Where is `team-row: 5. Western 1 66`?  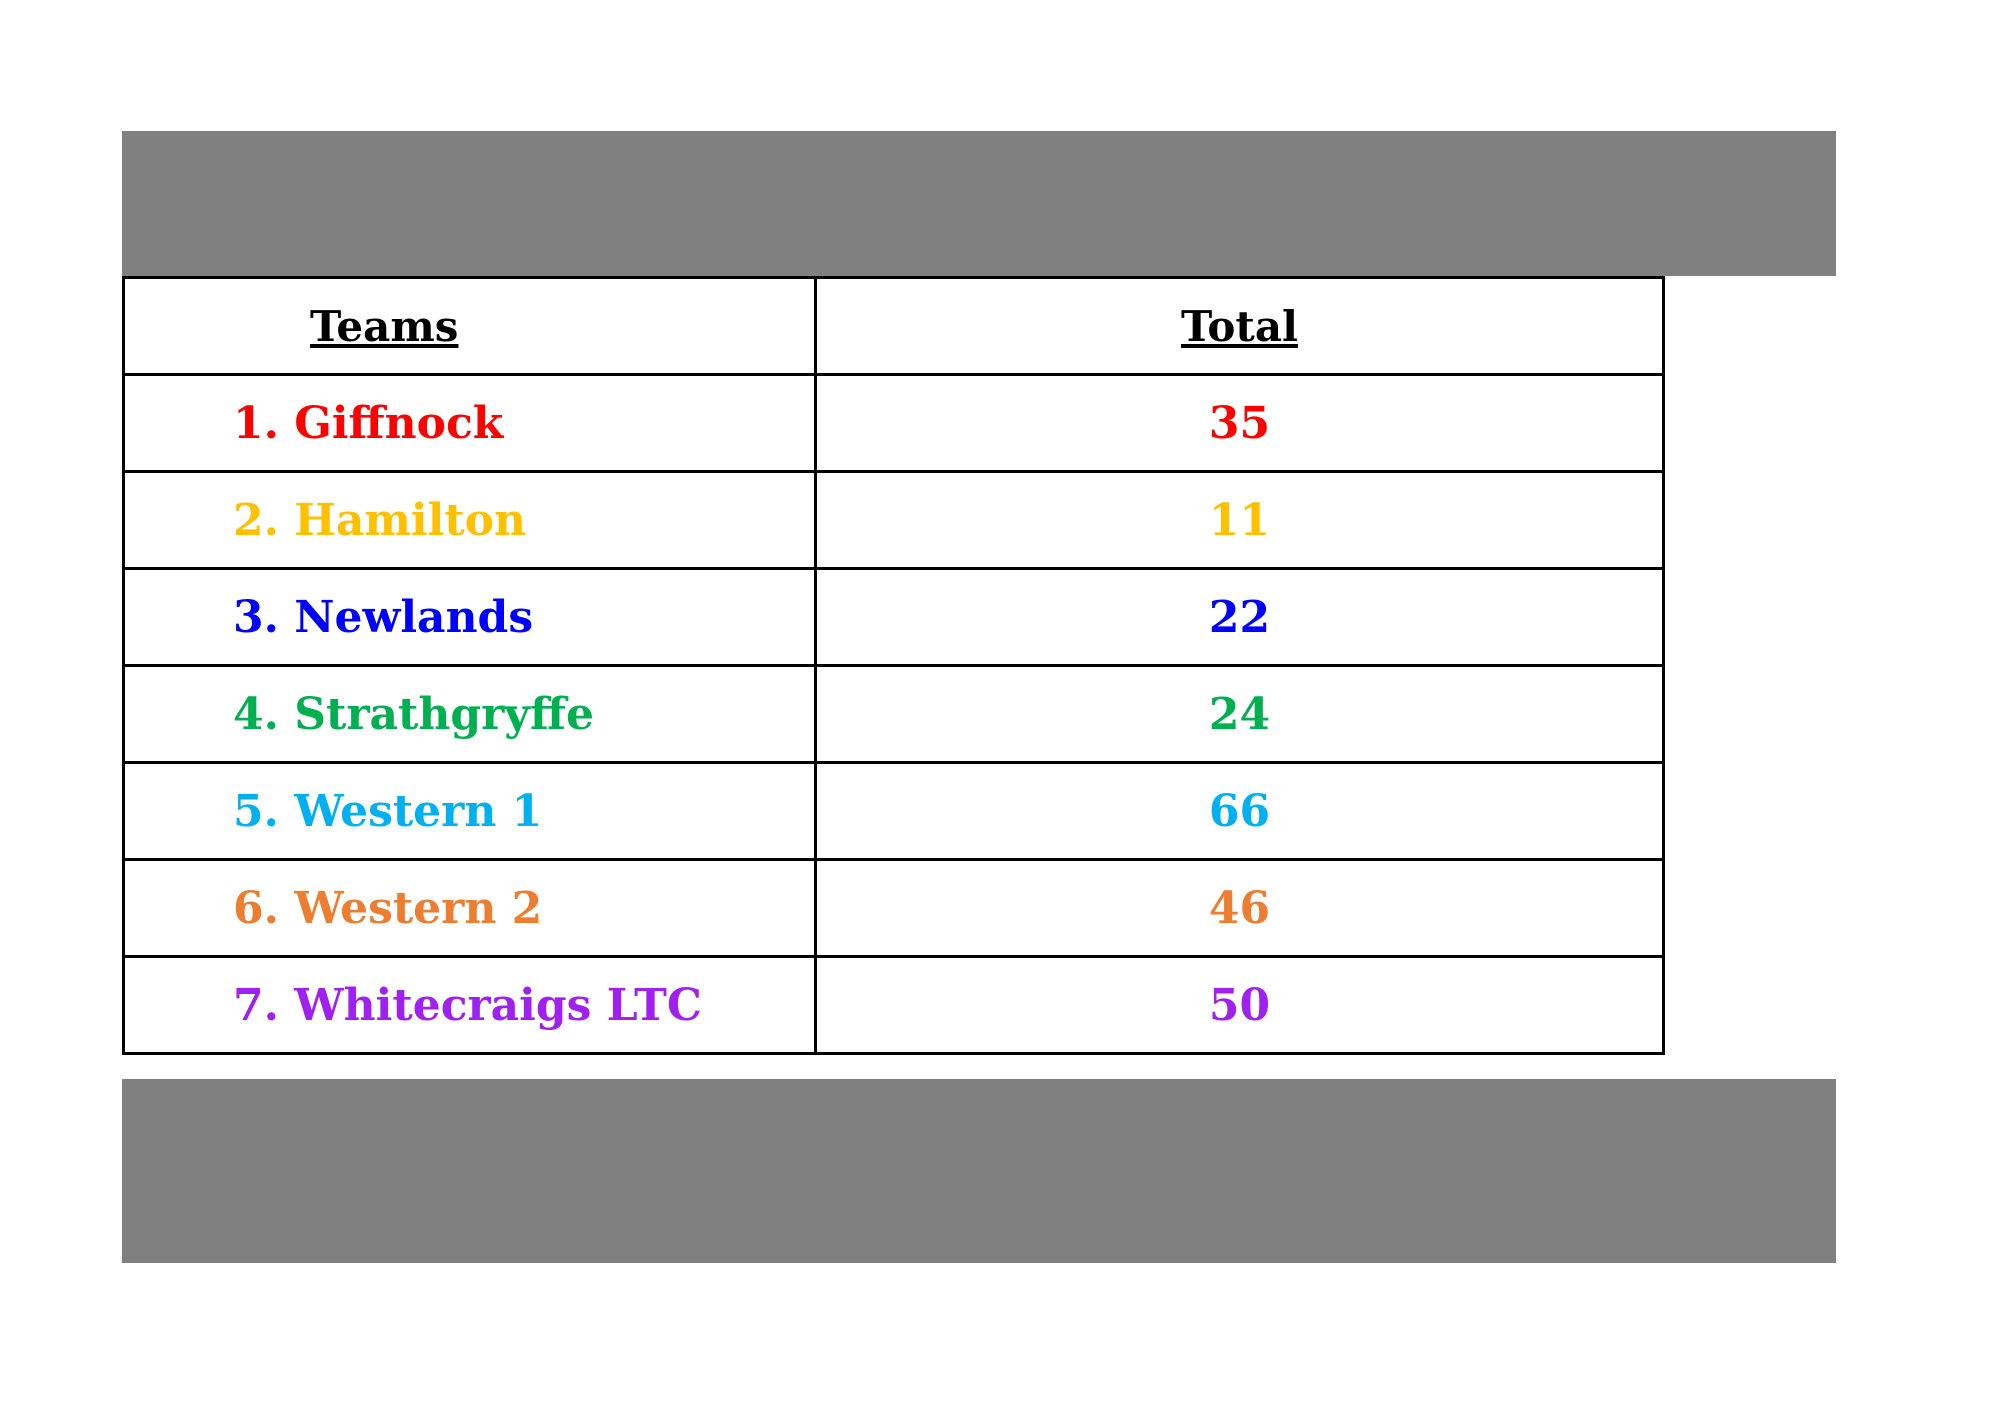
team-row: 5. Western 1 66 is located at coordinates (893, 811).